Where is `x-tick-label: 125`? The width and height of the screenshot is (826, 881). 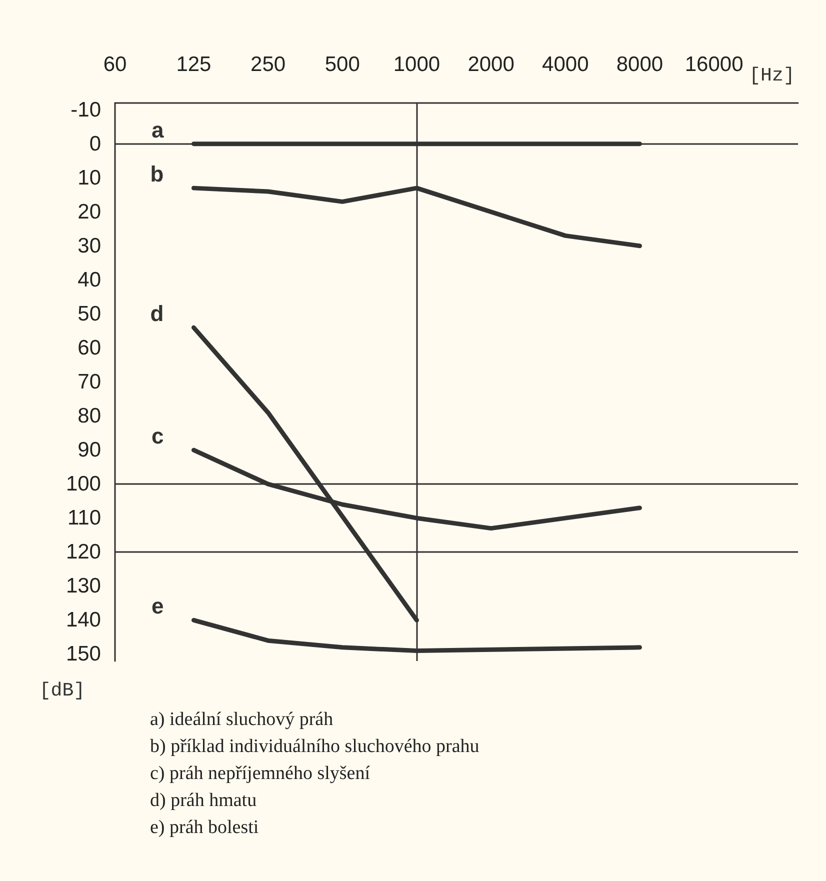 x-tick-label: 125 is located at coordinates (194, 64).